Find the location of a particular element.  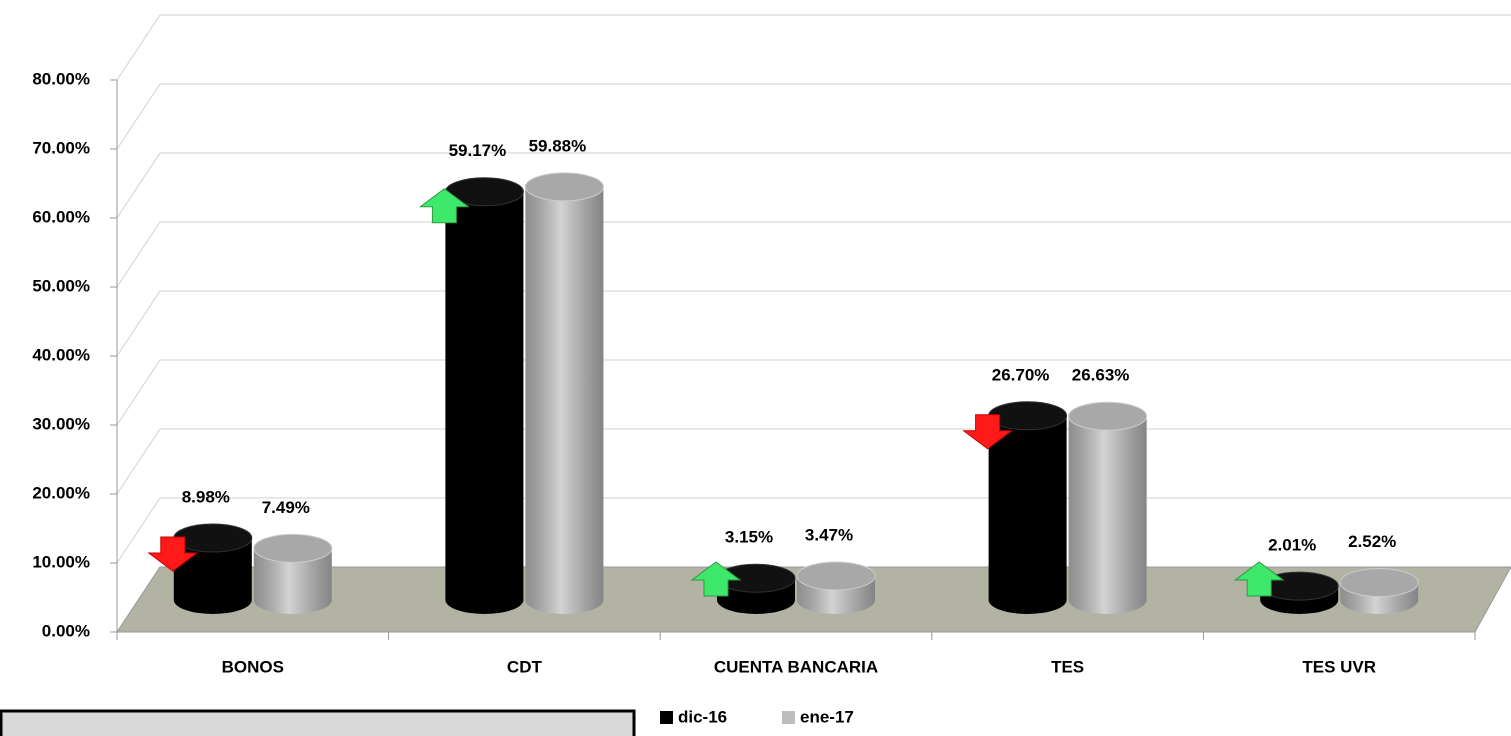

value-label: 59.17% is located at coordinates (478, 150).